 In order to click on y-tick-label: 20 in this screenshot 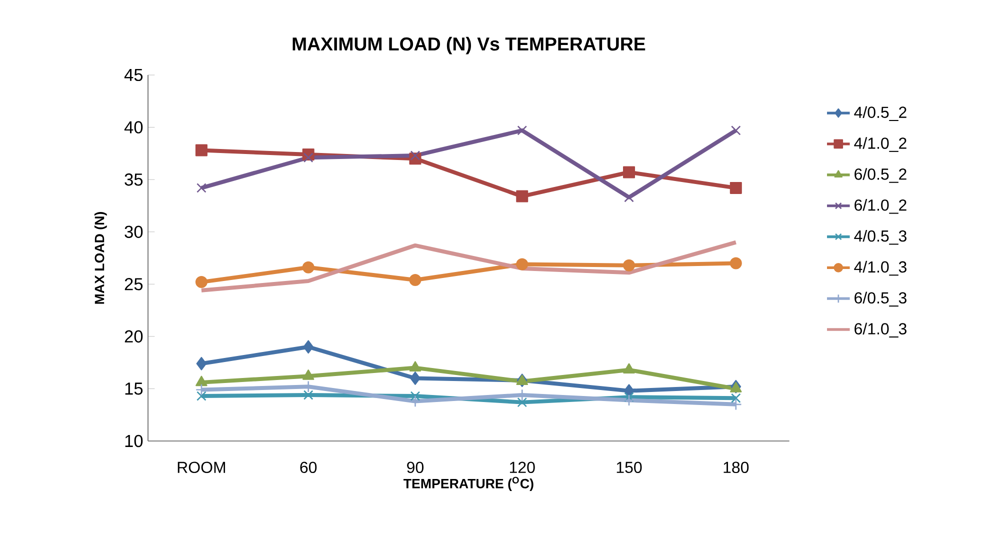, I will do `click(133, 336)`.